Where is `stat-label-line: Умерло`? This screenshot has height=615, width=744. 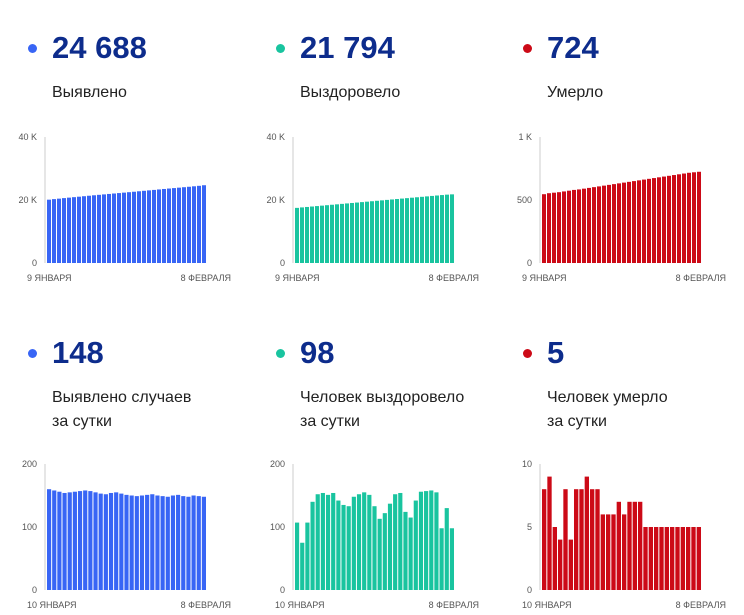
stat-label-line: Умерло is located at coordinates (575, 92).